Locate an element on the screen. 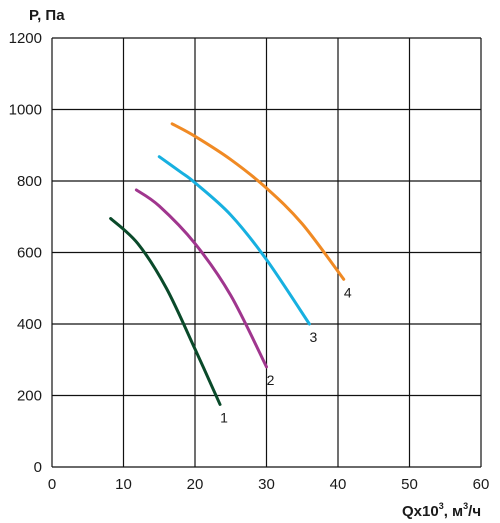  x-tick-label-40: 40 is located at coordinates (338, 484).